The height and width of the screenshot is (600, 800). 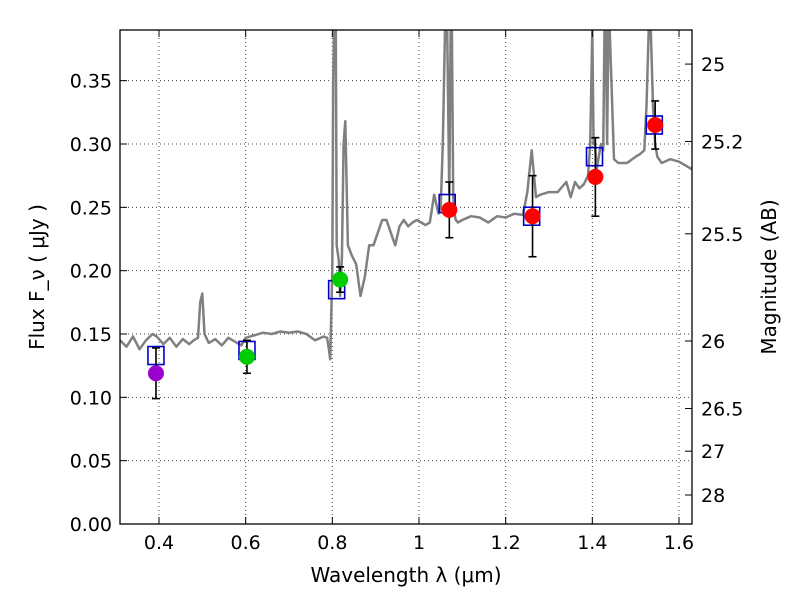 I want to click on magnitude-tick-label: 25.2, so click(x=722, y=142).